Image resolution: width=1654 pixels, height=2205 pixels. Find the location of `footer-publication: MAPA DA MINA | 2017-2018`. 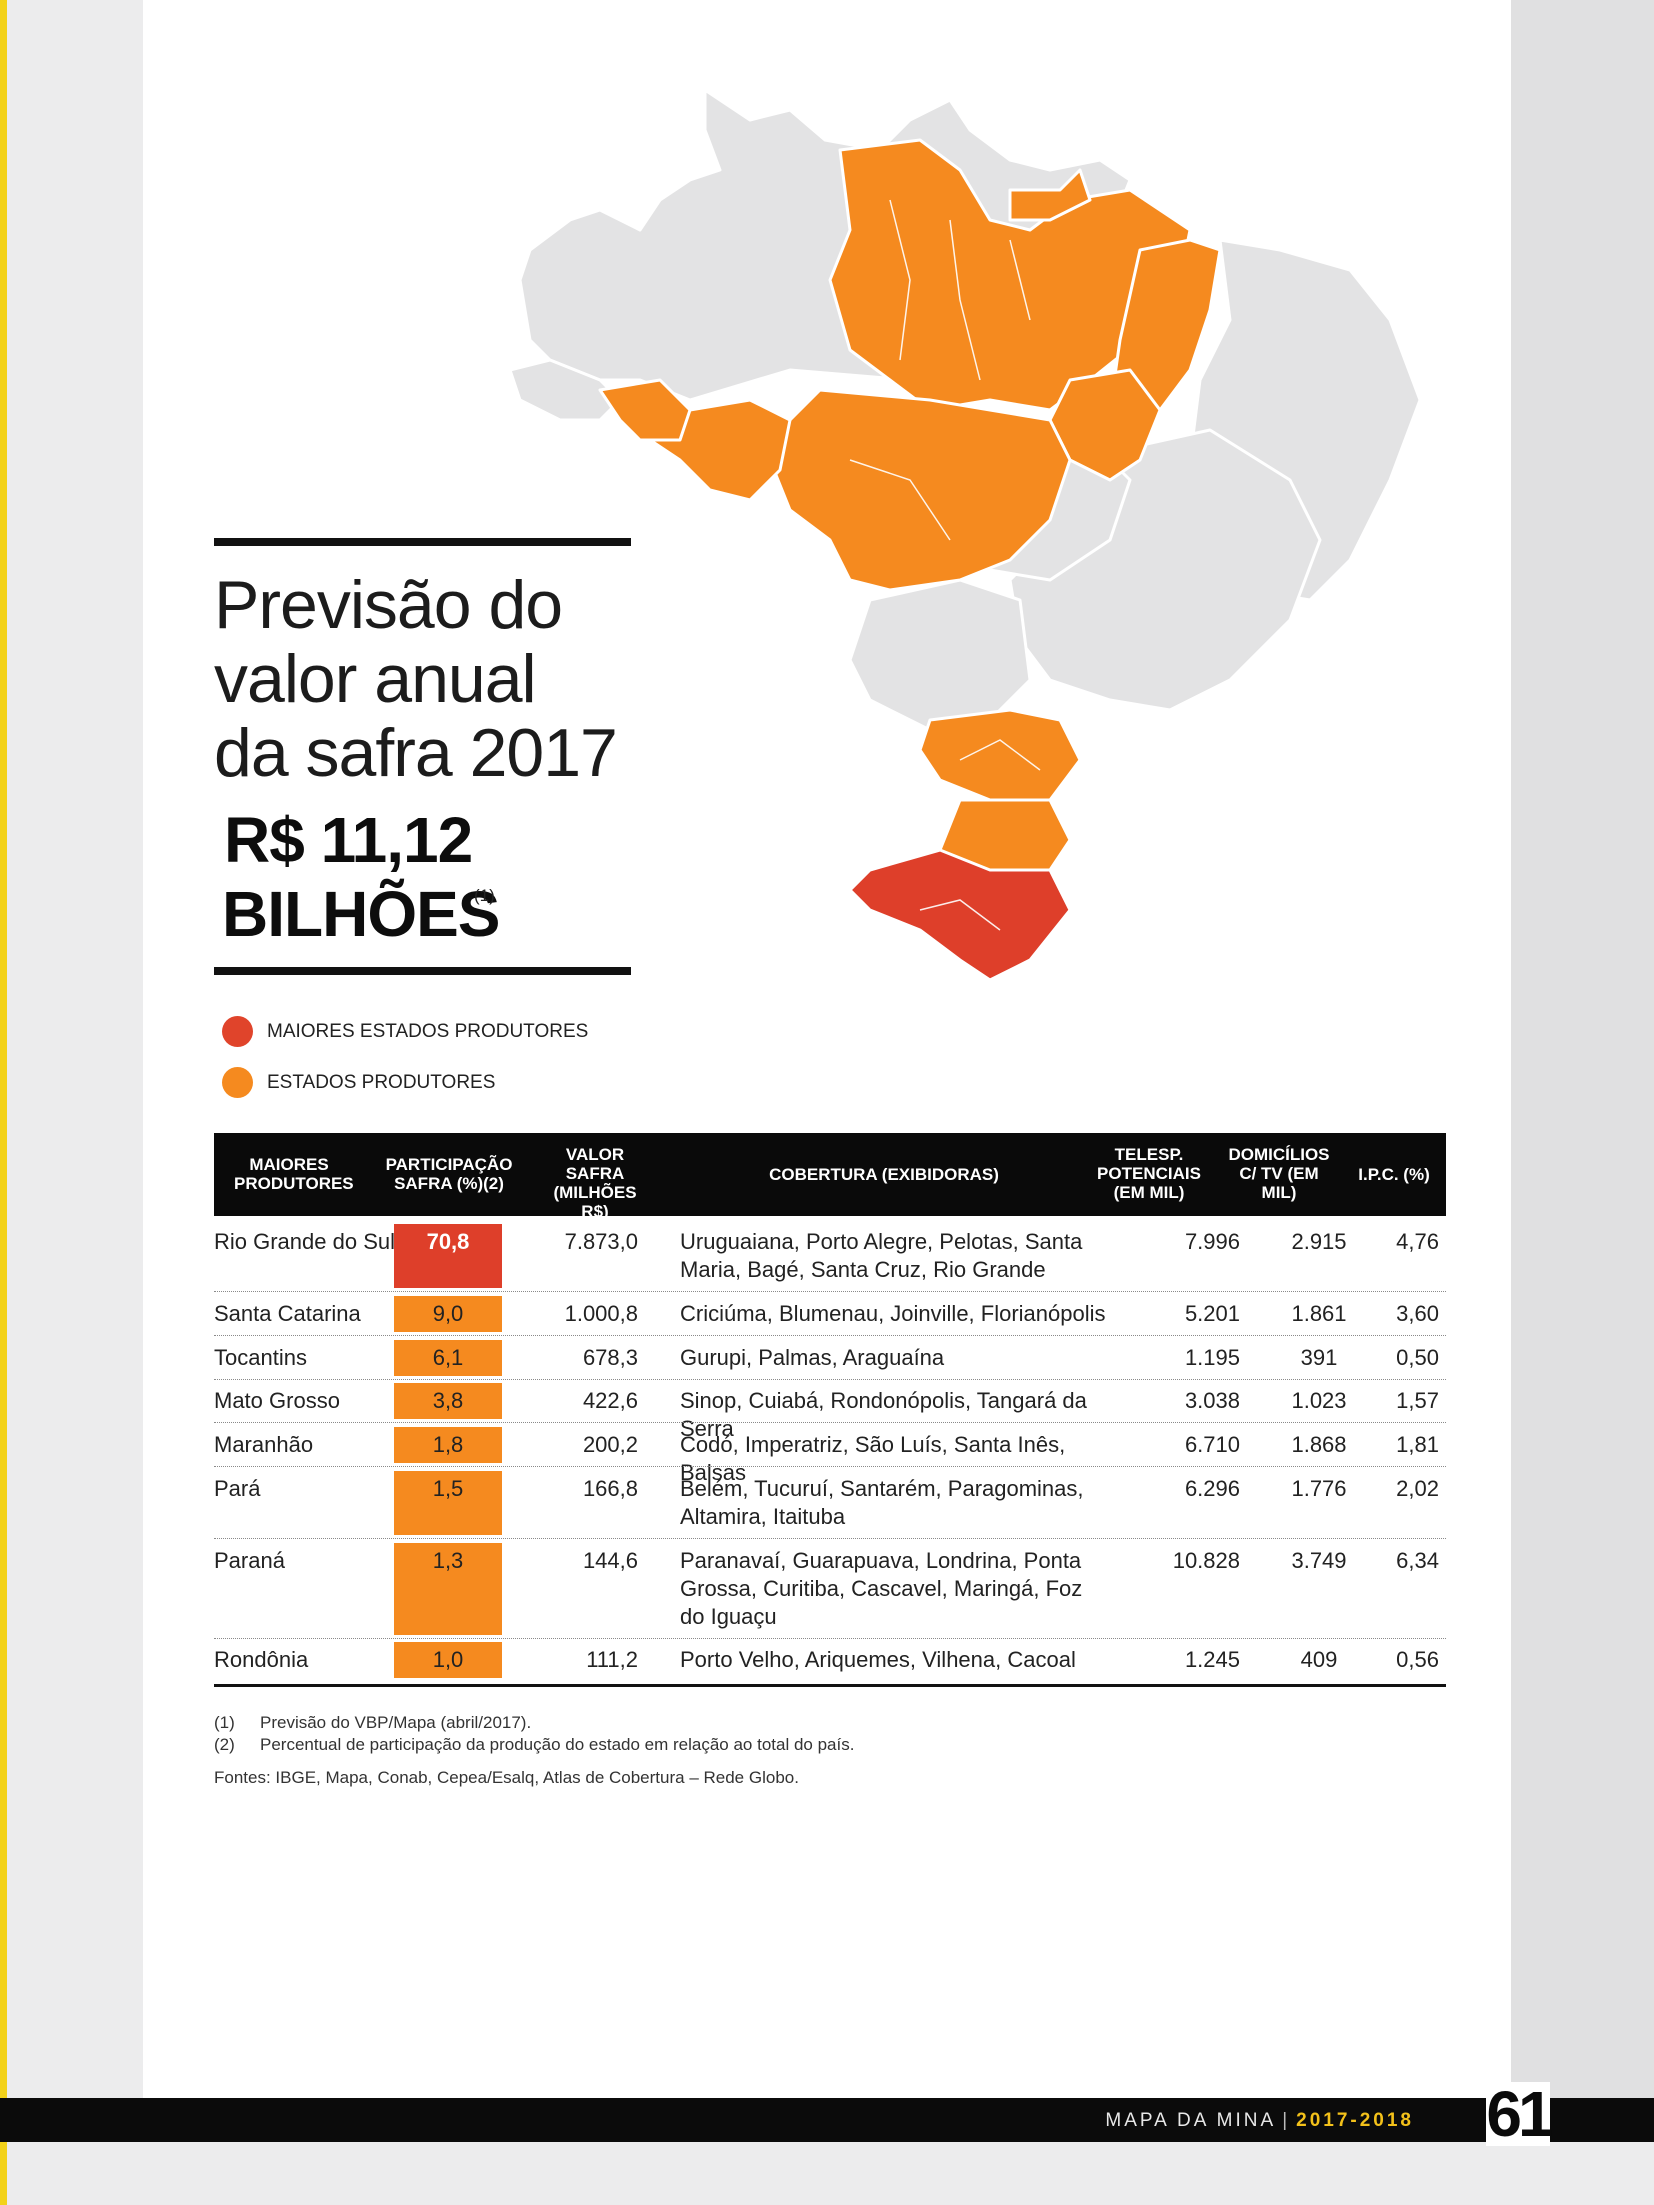

footer-publication: MAPA DA MINA | 2017-2018 is located at coordinates (1259, 2120).